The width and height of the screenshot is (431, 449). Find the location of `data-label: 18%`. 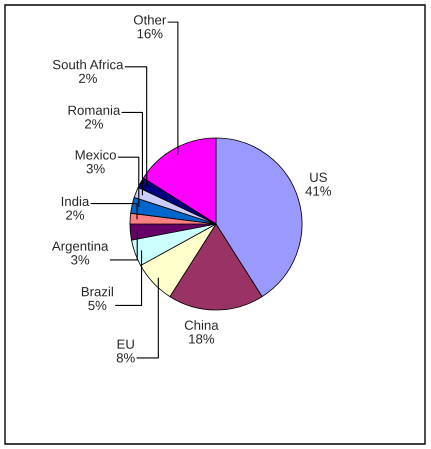

data-label: 18% is located at coordinates (201, 339).